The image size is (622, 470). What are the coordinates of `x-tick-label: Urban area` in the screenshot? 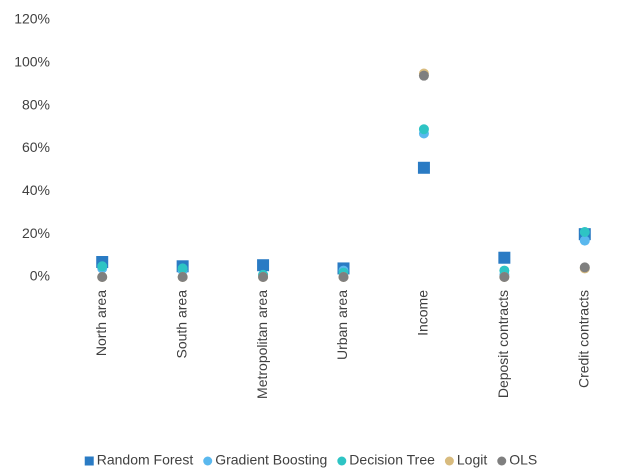 It's located at (342, 325).